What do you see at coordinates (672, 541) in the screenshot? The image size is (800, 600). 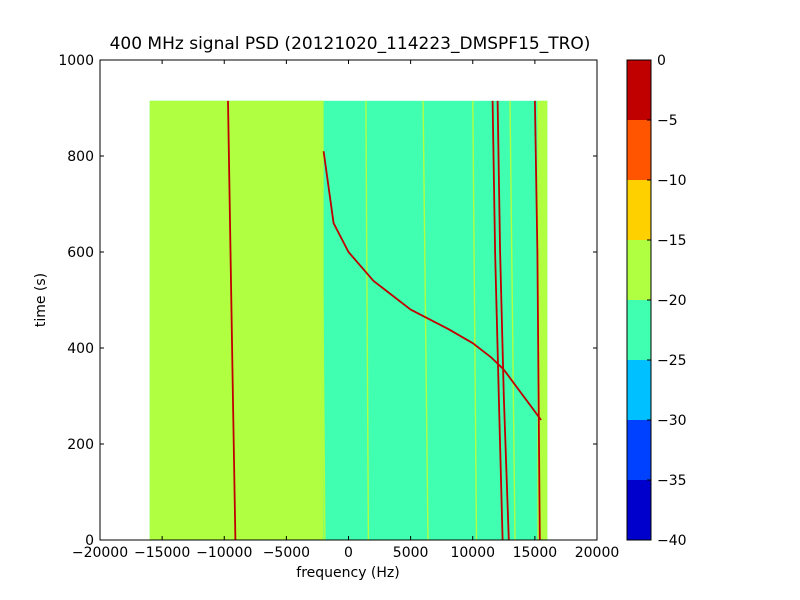 I see `colorbar-tick-label: −40` at bounding box center [672, 541].